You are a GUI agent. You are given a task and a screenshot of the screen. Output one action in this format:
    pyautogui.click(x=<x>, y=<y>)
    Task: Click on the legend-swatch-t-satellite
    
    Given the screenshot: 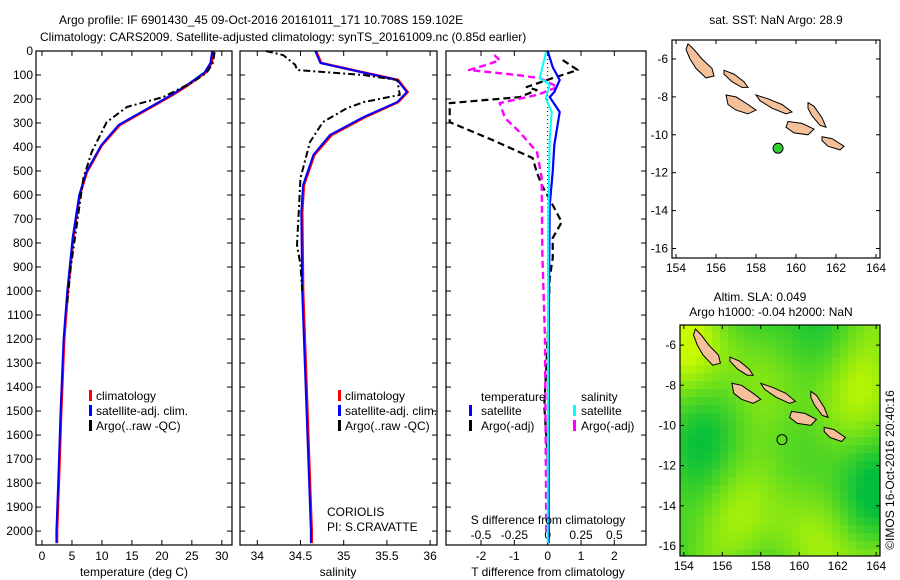 What is the action you would take?
    pyautogui.click(x=470, y=410)
    